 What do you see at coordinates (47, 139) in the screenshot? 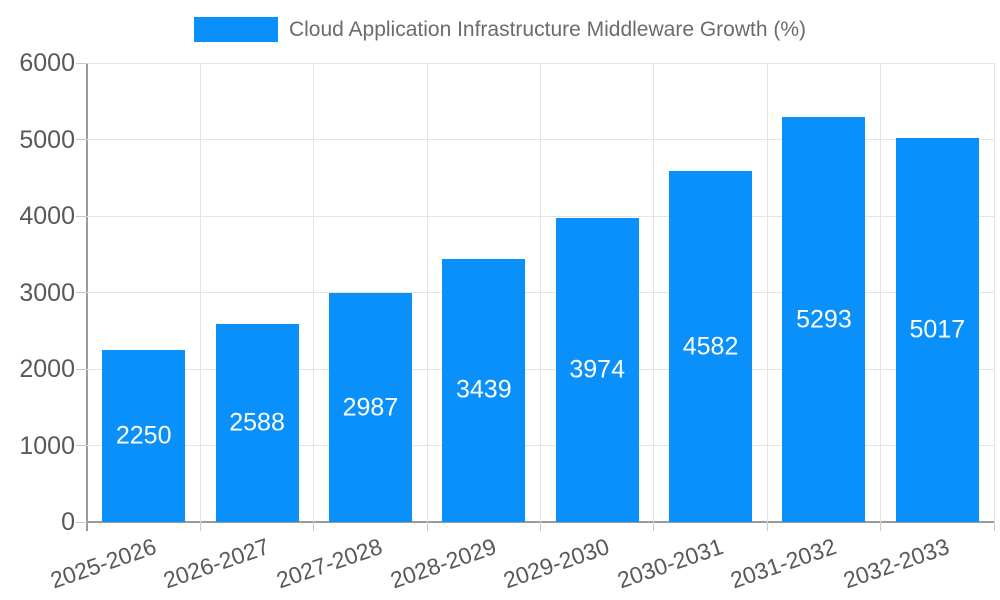
I see `y-axis-label: 5000` at bounding box center [47, 139].